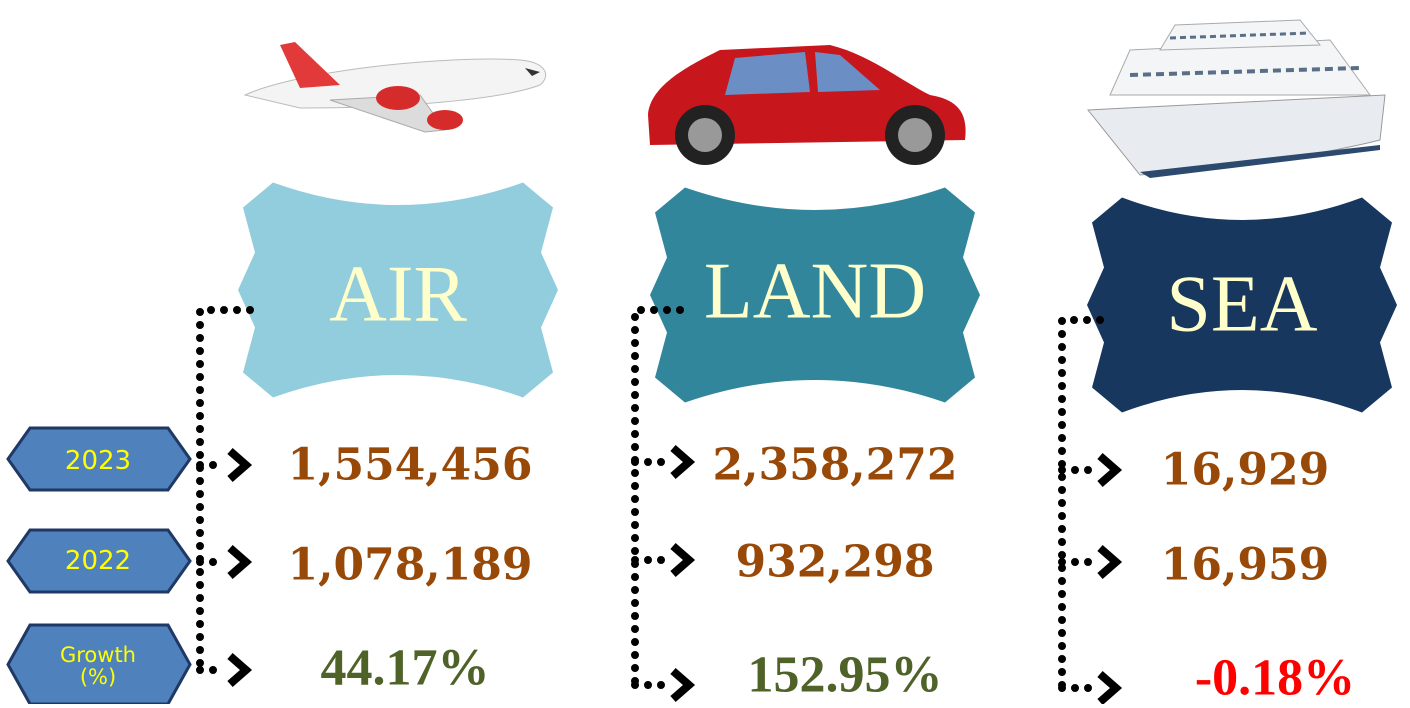  What do you see at coordinates (1236, 98) in the screenshot?
I see `ship-icon` at bounding box center [1236, 98].